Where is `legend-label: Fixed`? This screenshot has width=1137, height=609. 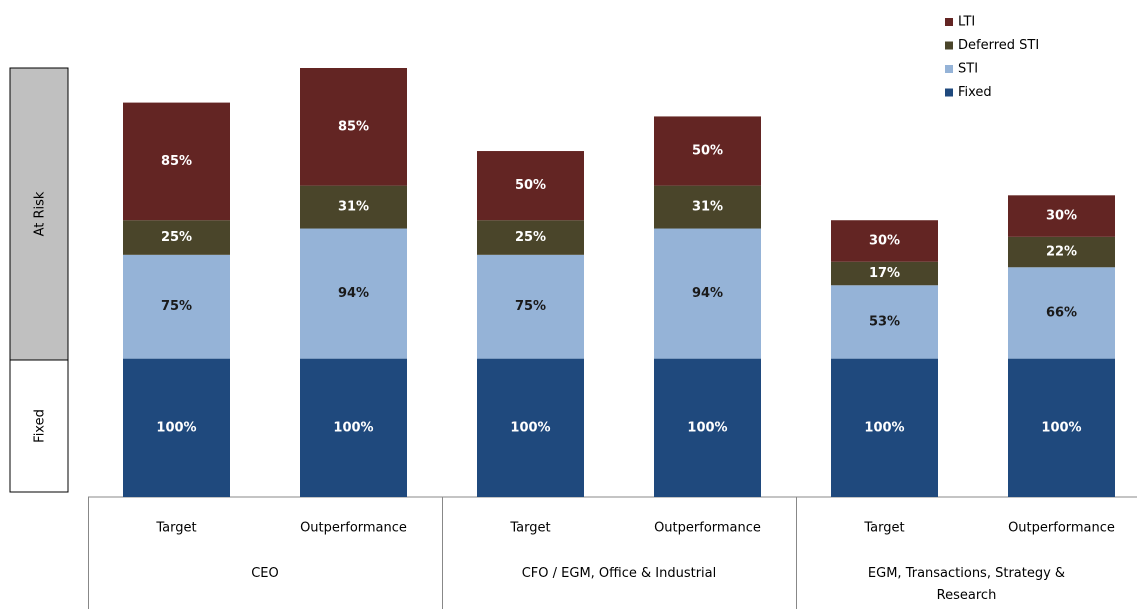 legend-label: Fixed is located at coordinates (975, 92).